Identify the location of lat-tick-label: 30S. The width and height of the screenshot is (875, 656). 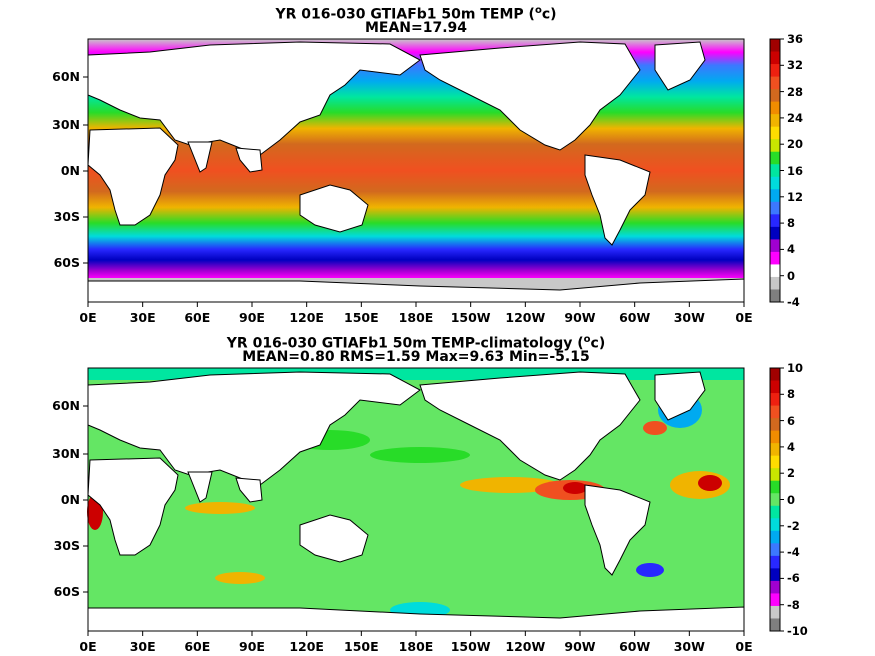
(66, 545).